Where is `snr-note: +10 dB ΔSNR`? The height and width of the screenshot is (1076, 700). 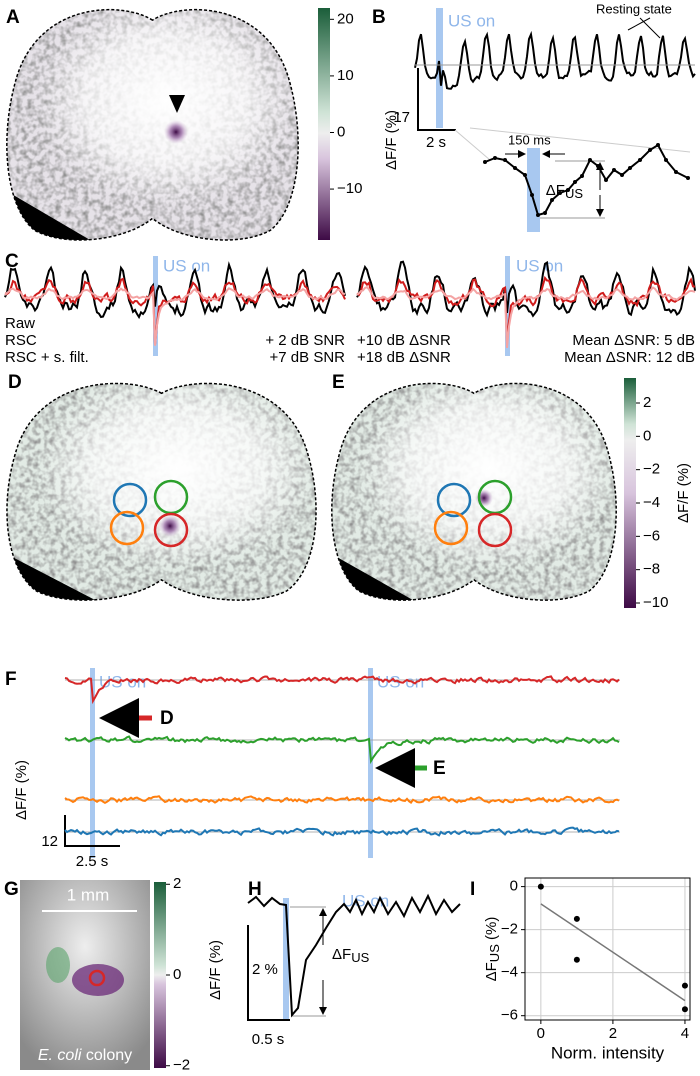
snr-note: +10 dB ΔSNR is located at coordinates (404, 340).